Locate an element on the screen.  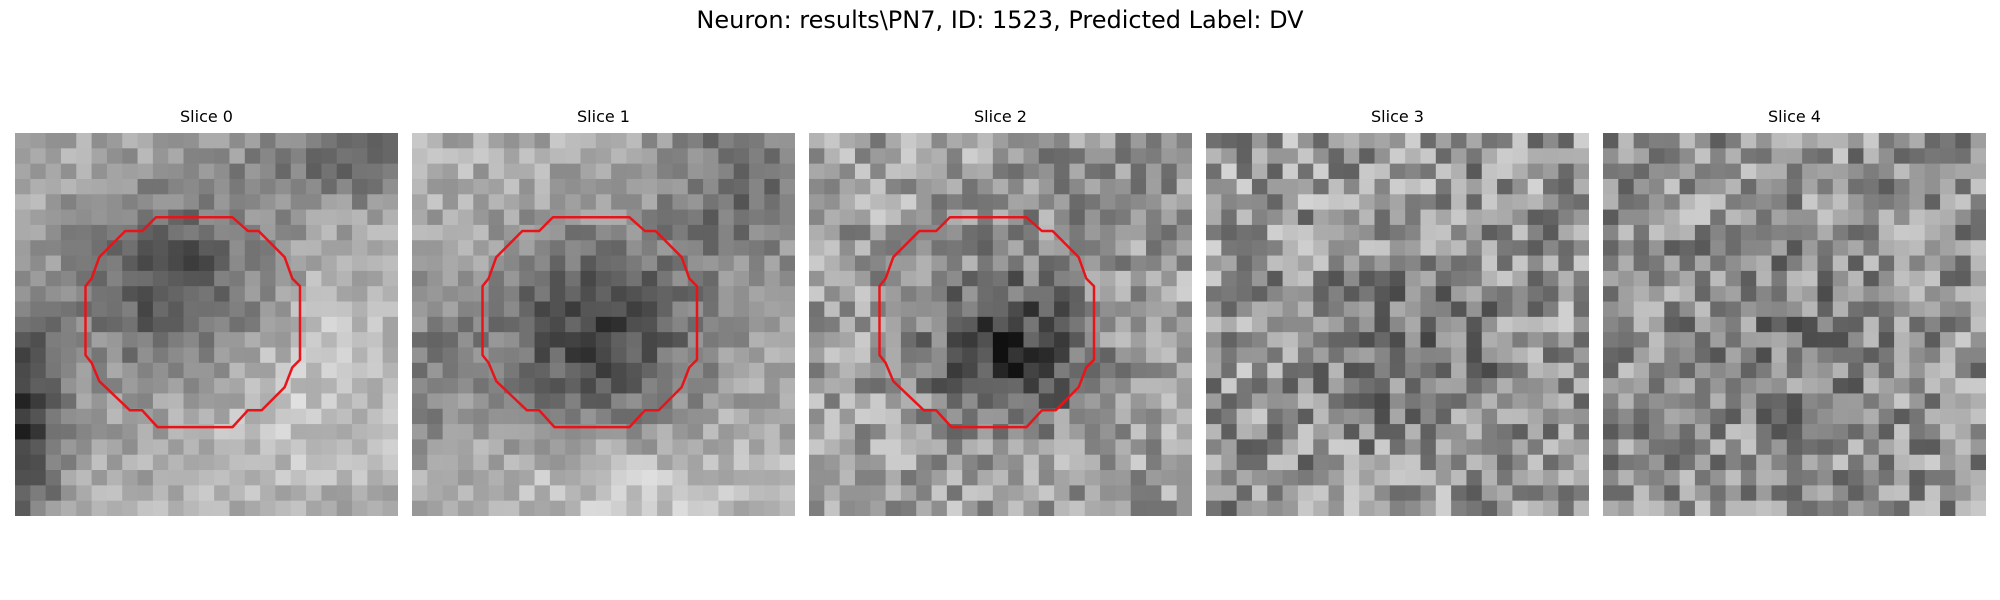
slice-title: Slice 3 is located at coordinates (1397, 116).